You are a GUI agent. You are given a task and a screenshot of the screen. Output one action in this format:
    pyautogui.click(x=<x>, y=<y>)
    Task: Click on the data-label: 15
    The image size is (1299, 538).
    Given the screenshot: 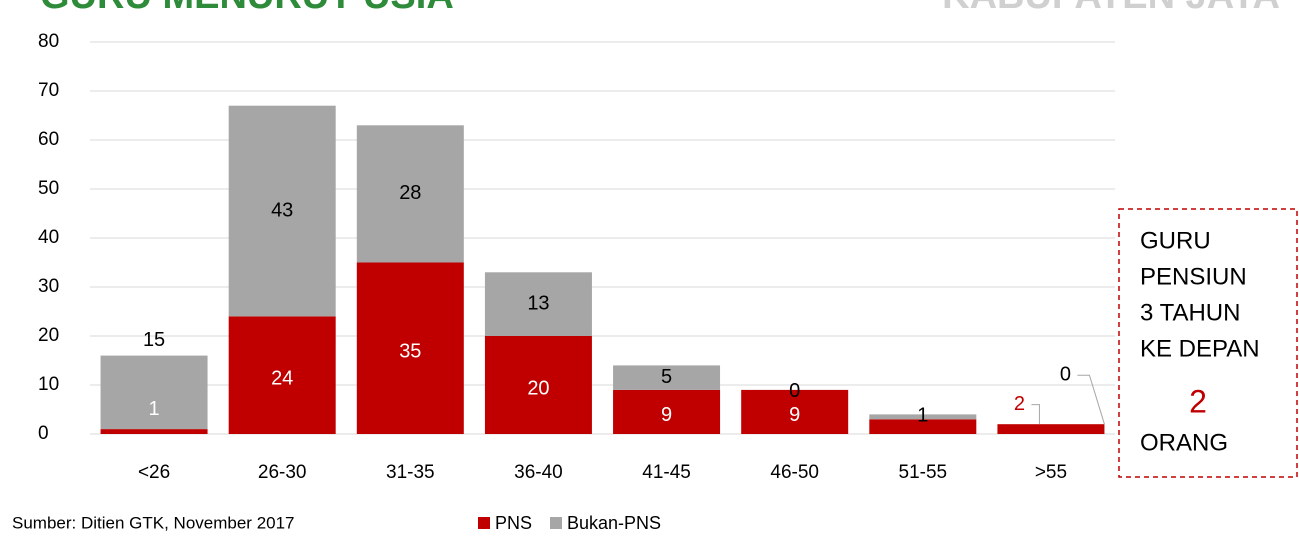 What is the action you would take?
    pyautogui.click(x=154, y=340)
    